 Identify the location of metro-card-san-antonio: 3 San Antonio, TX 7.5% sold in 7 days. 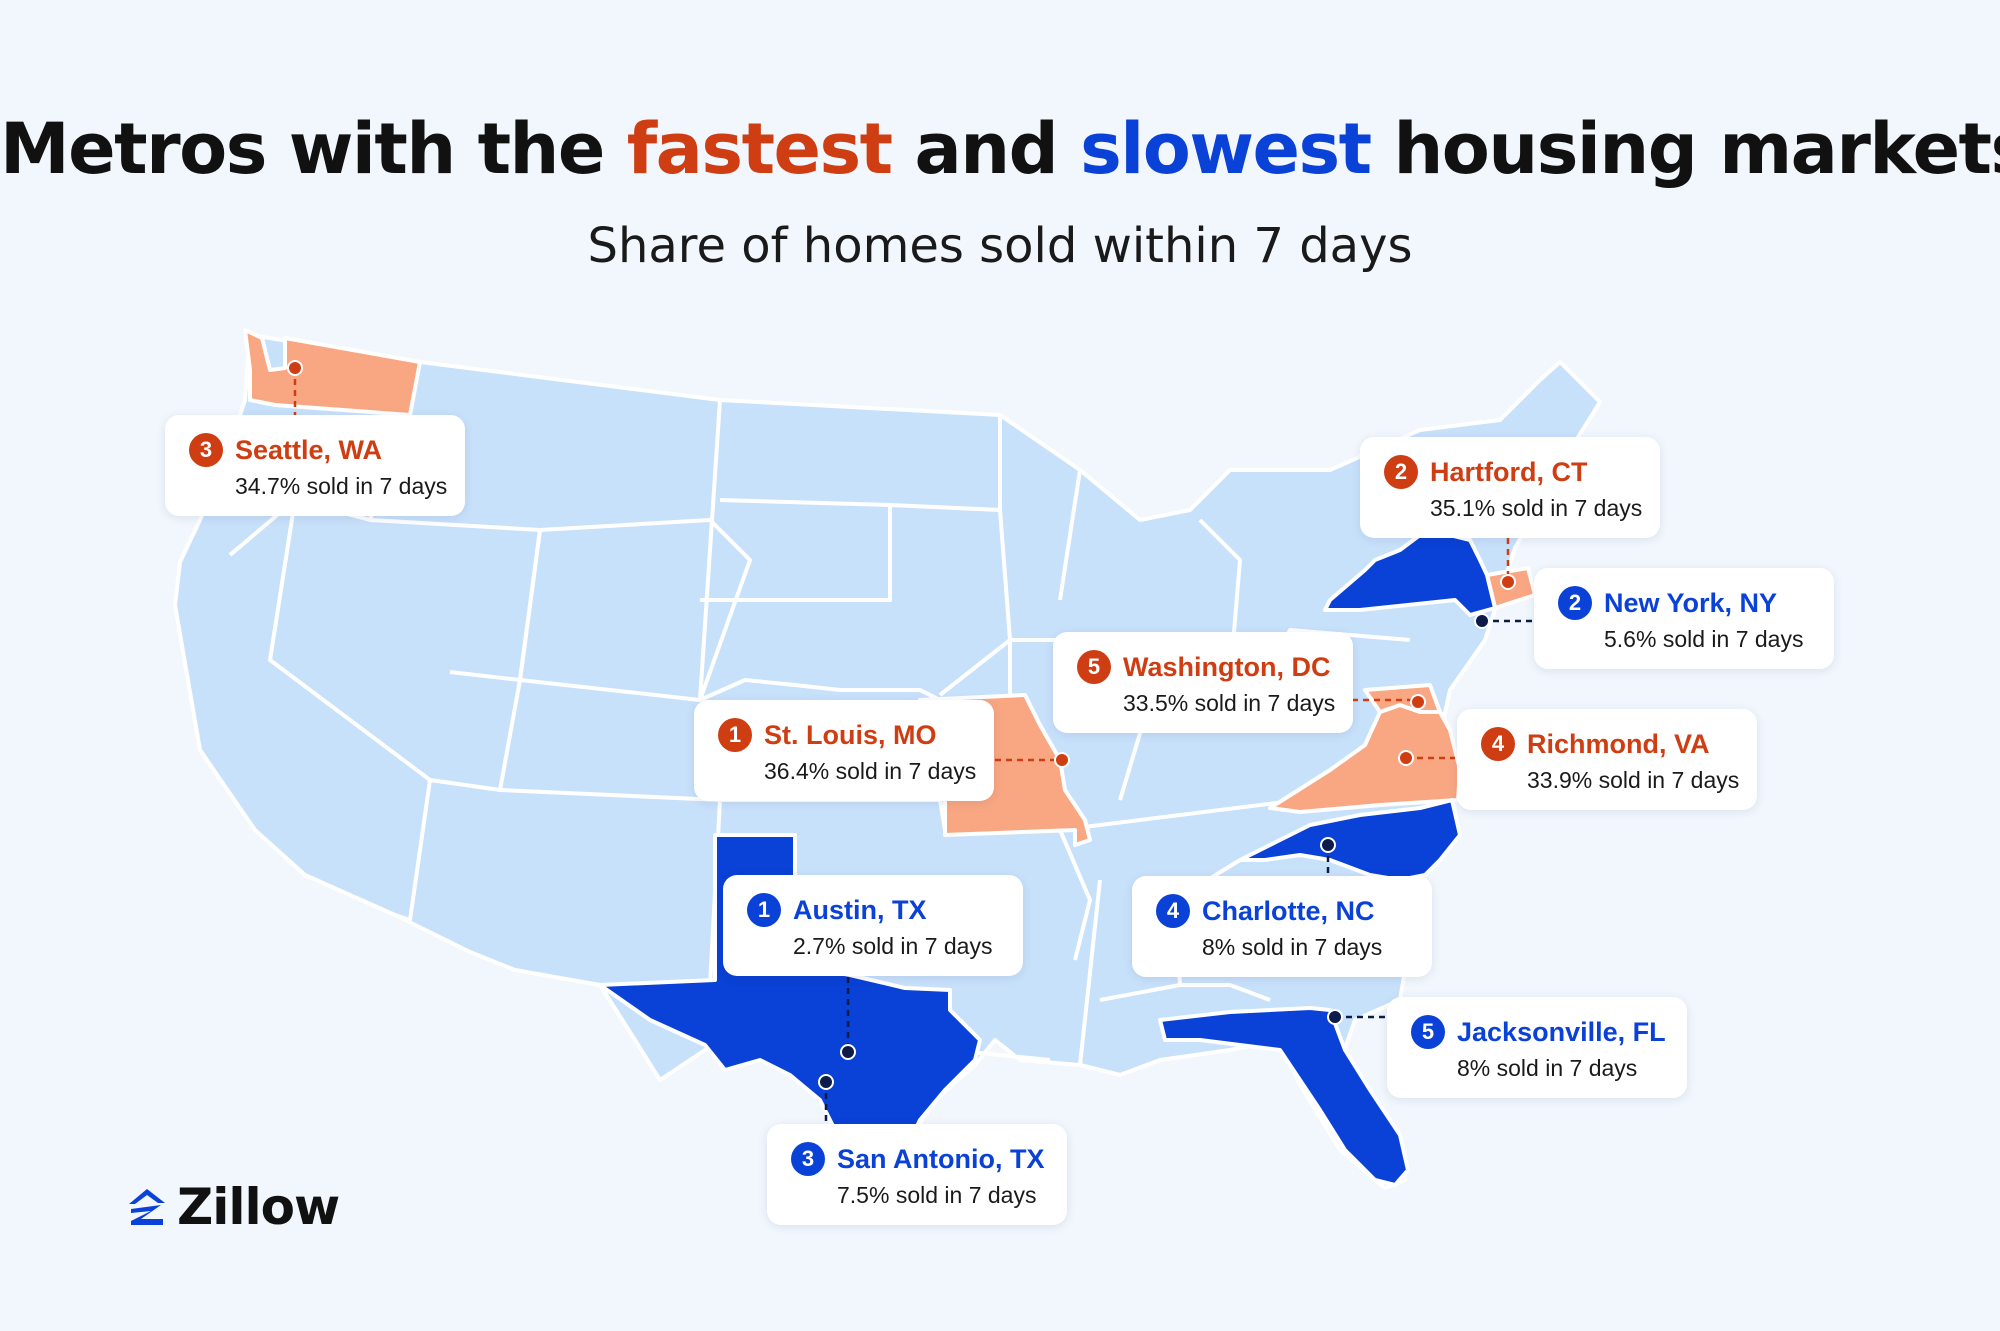
(917, 1174).